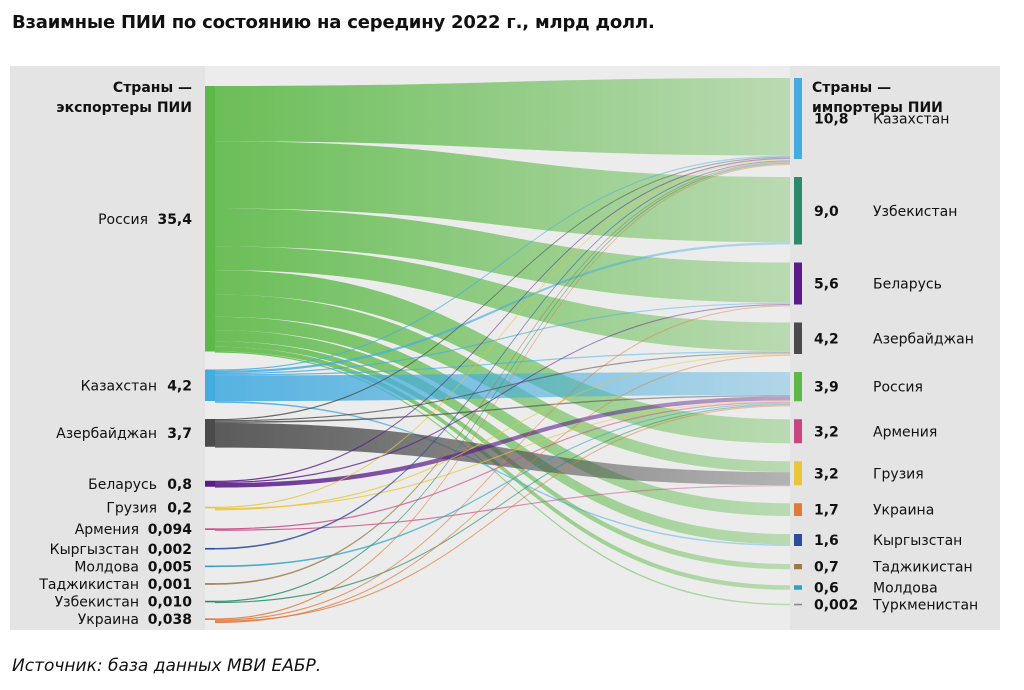 The height and width of the screenshot is (690, 1024). I want to click on target-value-беларусь: 5,6, so click(826, 285).